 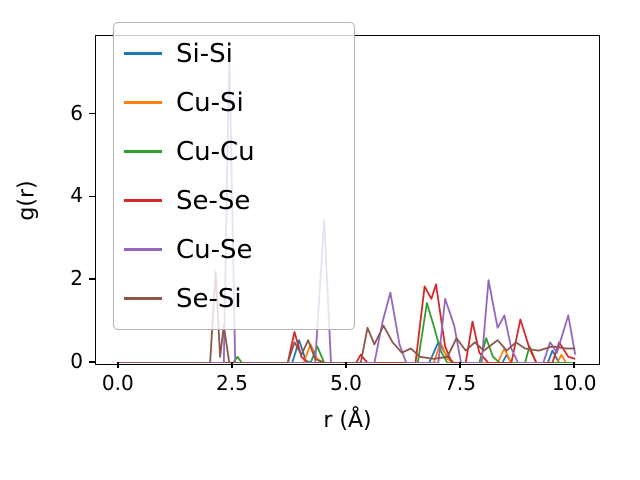 I want to click on legend-label: Se-Si, so click(x=209, y=298).